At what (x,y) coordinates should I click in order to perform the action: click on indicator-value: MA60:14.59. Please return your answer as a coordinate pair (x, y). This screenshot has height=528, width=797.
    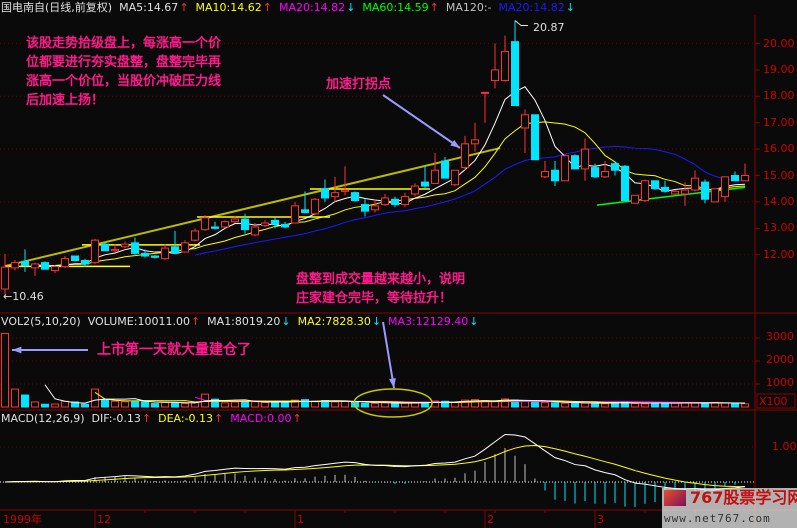
    Looking at the image, I should click on (395, 7).